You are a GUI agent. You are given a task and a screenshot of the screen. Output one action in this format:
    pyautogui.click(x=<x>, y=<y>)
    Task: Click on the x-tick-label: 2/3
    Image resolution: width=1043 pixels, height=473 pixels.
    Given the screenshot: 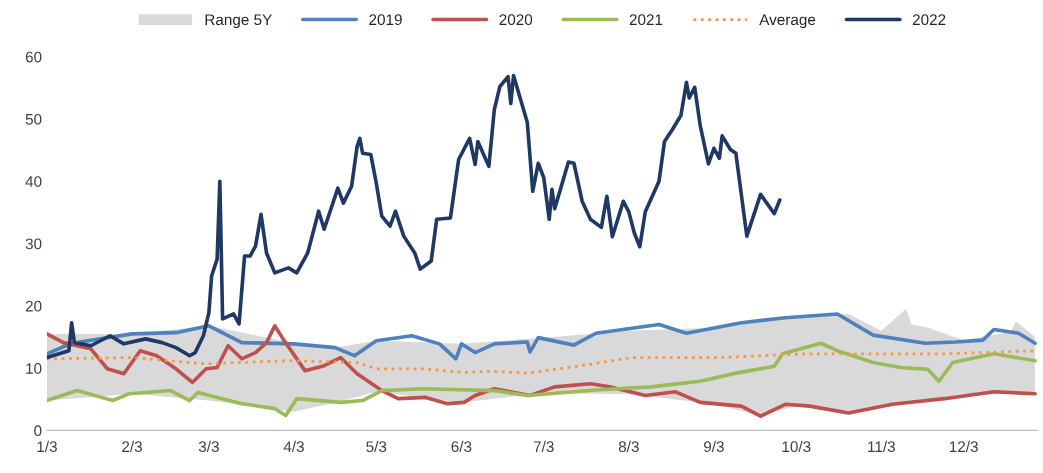 What is the action you would take?
    pyautogui.click(x=132, y=446)
    